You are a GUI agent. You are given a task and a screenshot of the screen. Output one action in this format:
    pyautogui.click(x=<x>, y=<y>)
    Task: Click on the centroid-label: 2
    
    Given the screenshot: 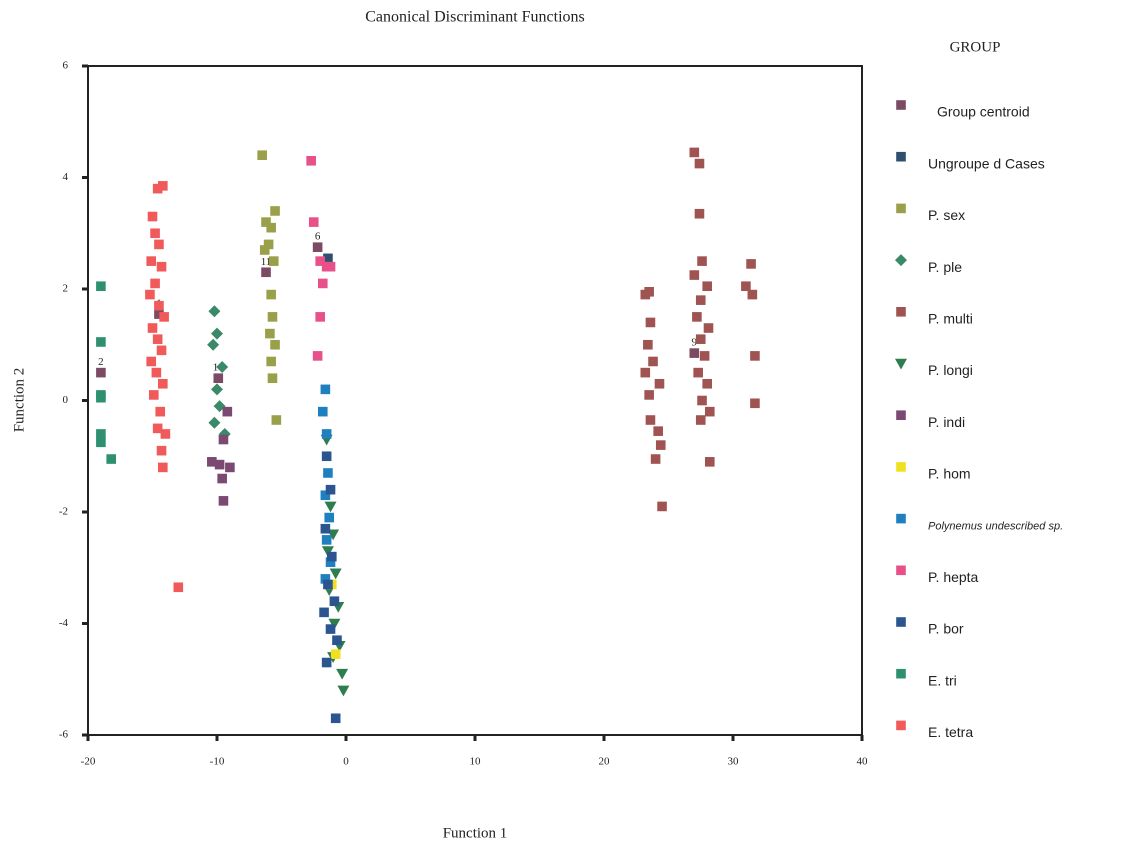 What is the action you would take?
    pyautogui.click(x=101, y=362)
    